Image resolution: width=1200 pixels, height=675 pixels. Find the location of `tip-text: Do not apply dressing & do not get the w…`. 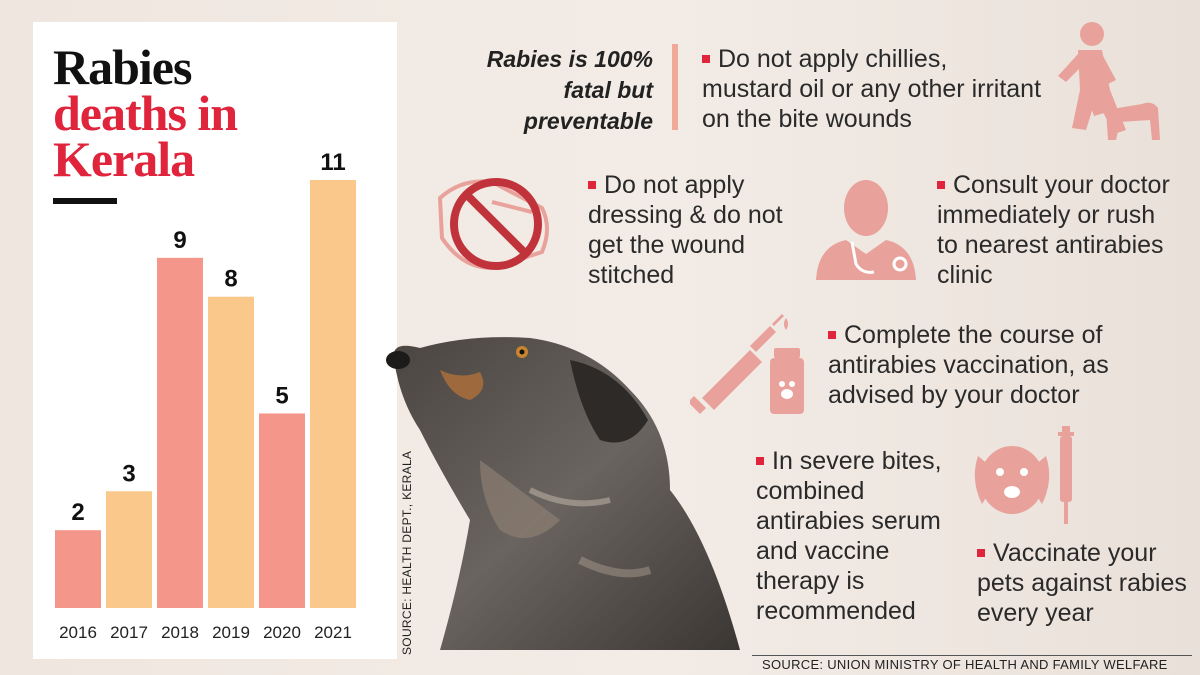

tip-text: Do not apply dressing & do not get the w… is located at coordinates (685, 230).